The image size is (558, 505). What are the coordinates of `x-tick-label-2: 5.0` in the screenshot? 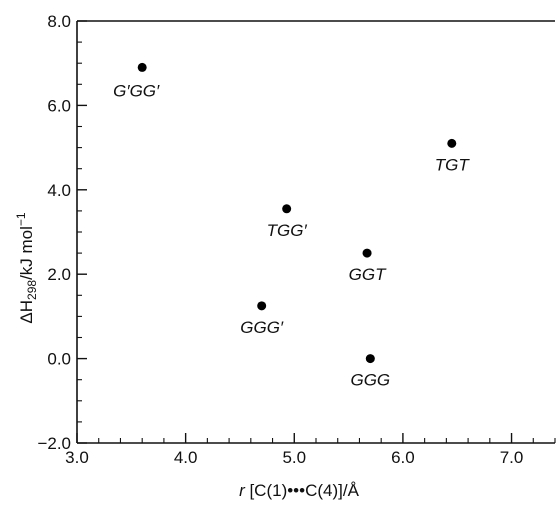 It's located at (294, 457).